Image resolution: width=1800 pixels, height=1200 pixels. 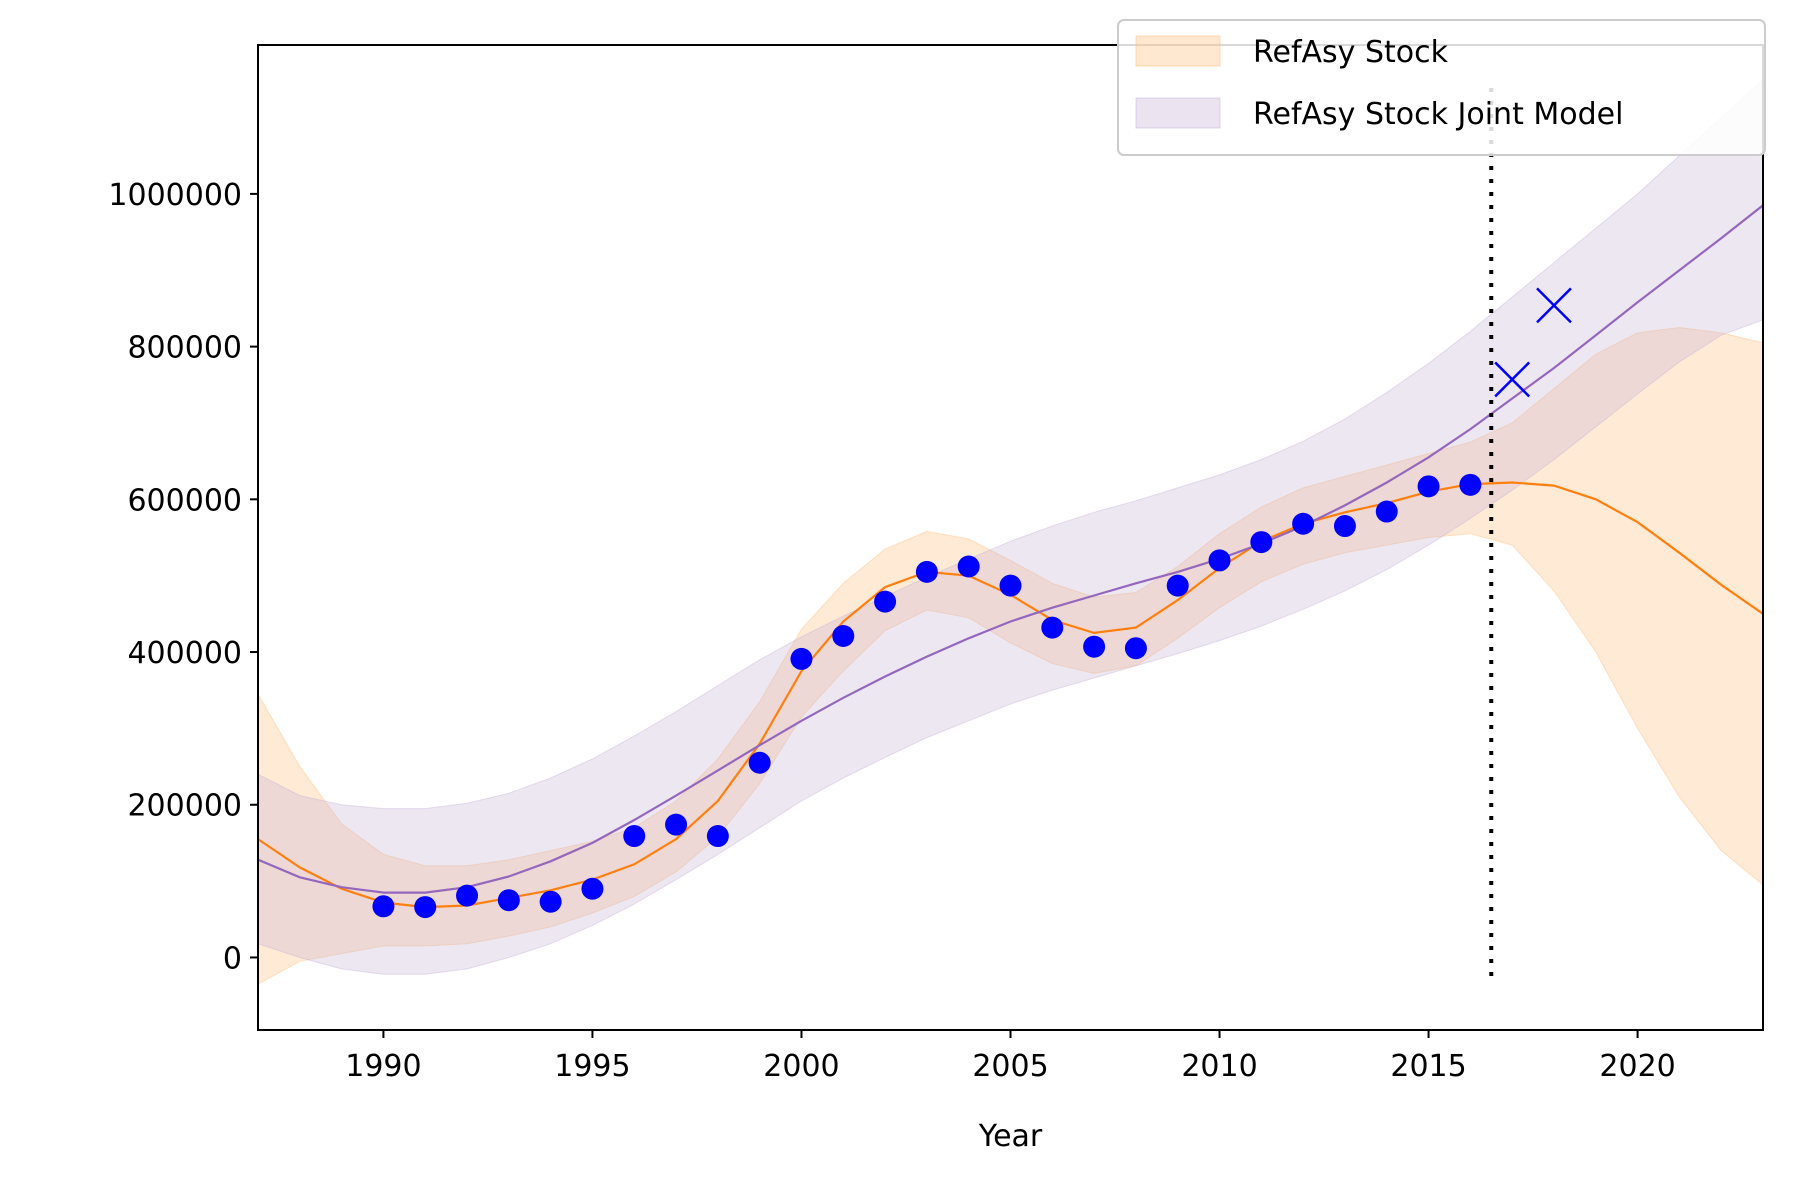 I want to click on legend-label: RefAsy Stock Joint Model, so click(x=1438, y=114).